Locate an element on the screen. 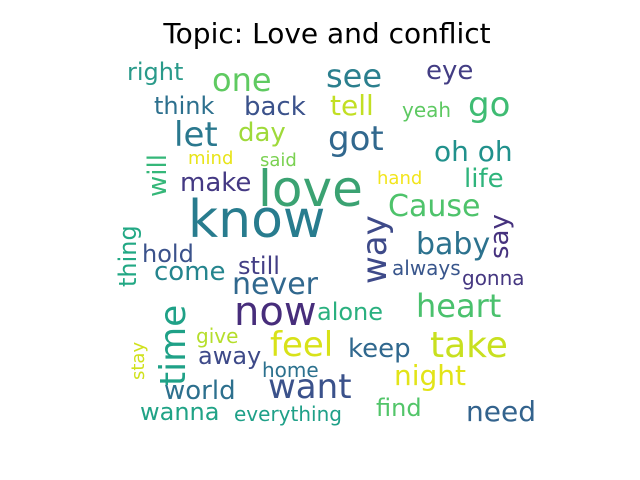 The height and width of the screenshot is (480, 640). cloud-word-one: one is located at coordinates (242, 80).